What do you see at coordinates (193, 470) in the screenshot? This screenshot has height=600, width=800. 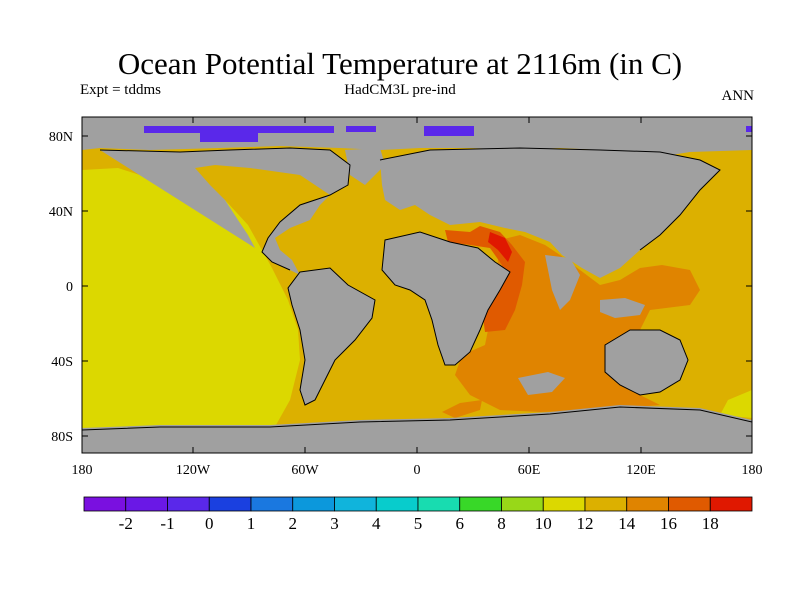 I see `lon-label-120w: 120W` at bounding box center [193, 470].